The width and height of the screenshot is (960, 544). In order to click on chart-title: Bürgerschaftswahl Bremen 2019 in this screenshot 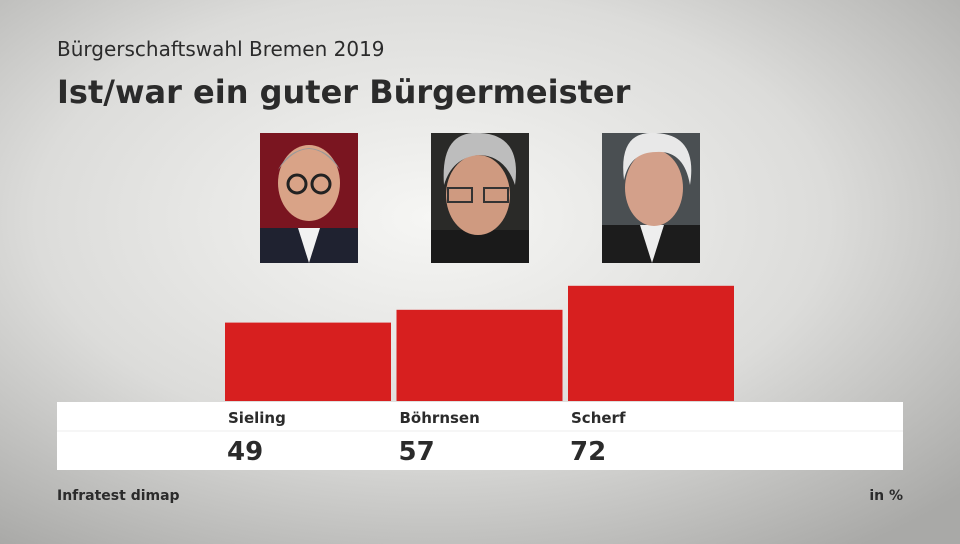, I will do `click(221, 49)`.